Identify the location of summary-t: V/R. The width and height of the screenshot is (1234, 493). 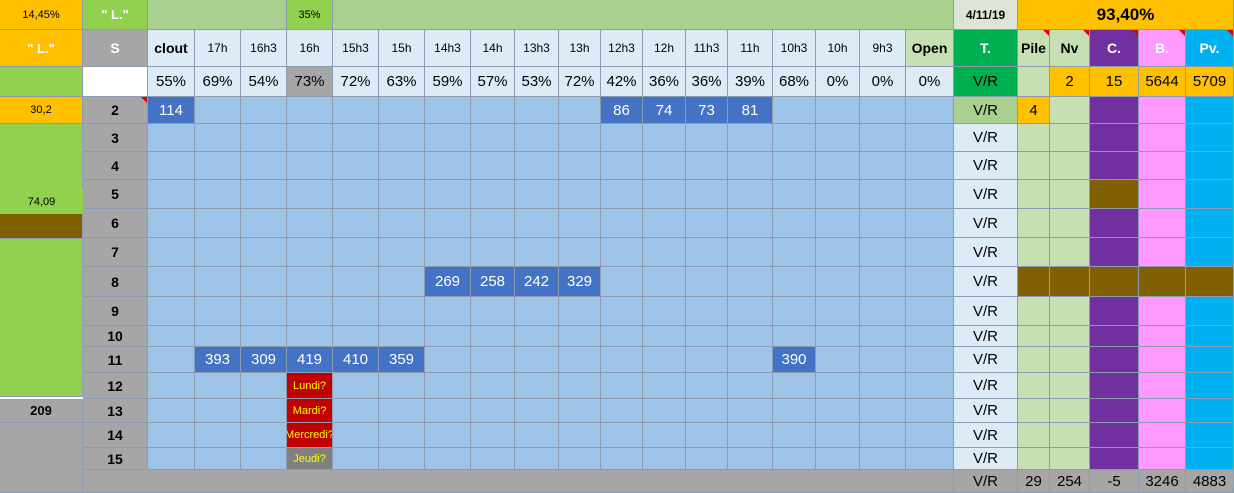
(986, 82).